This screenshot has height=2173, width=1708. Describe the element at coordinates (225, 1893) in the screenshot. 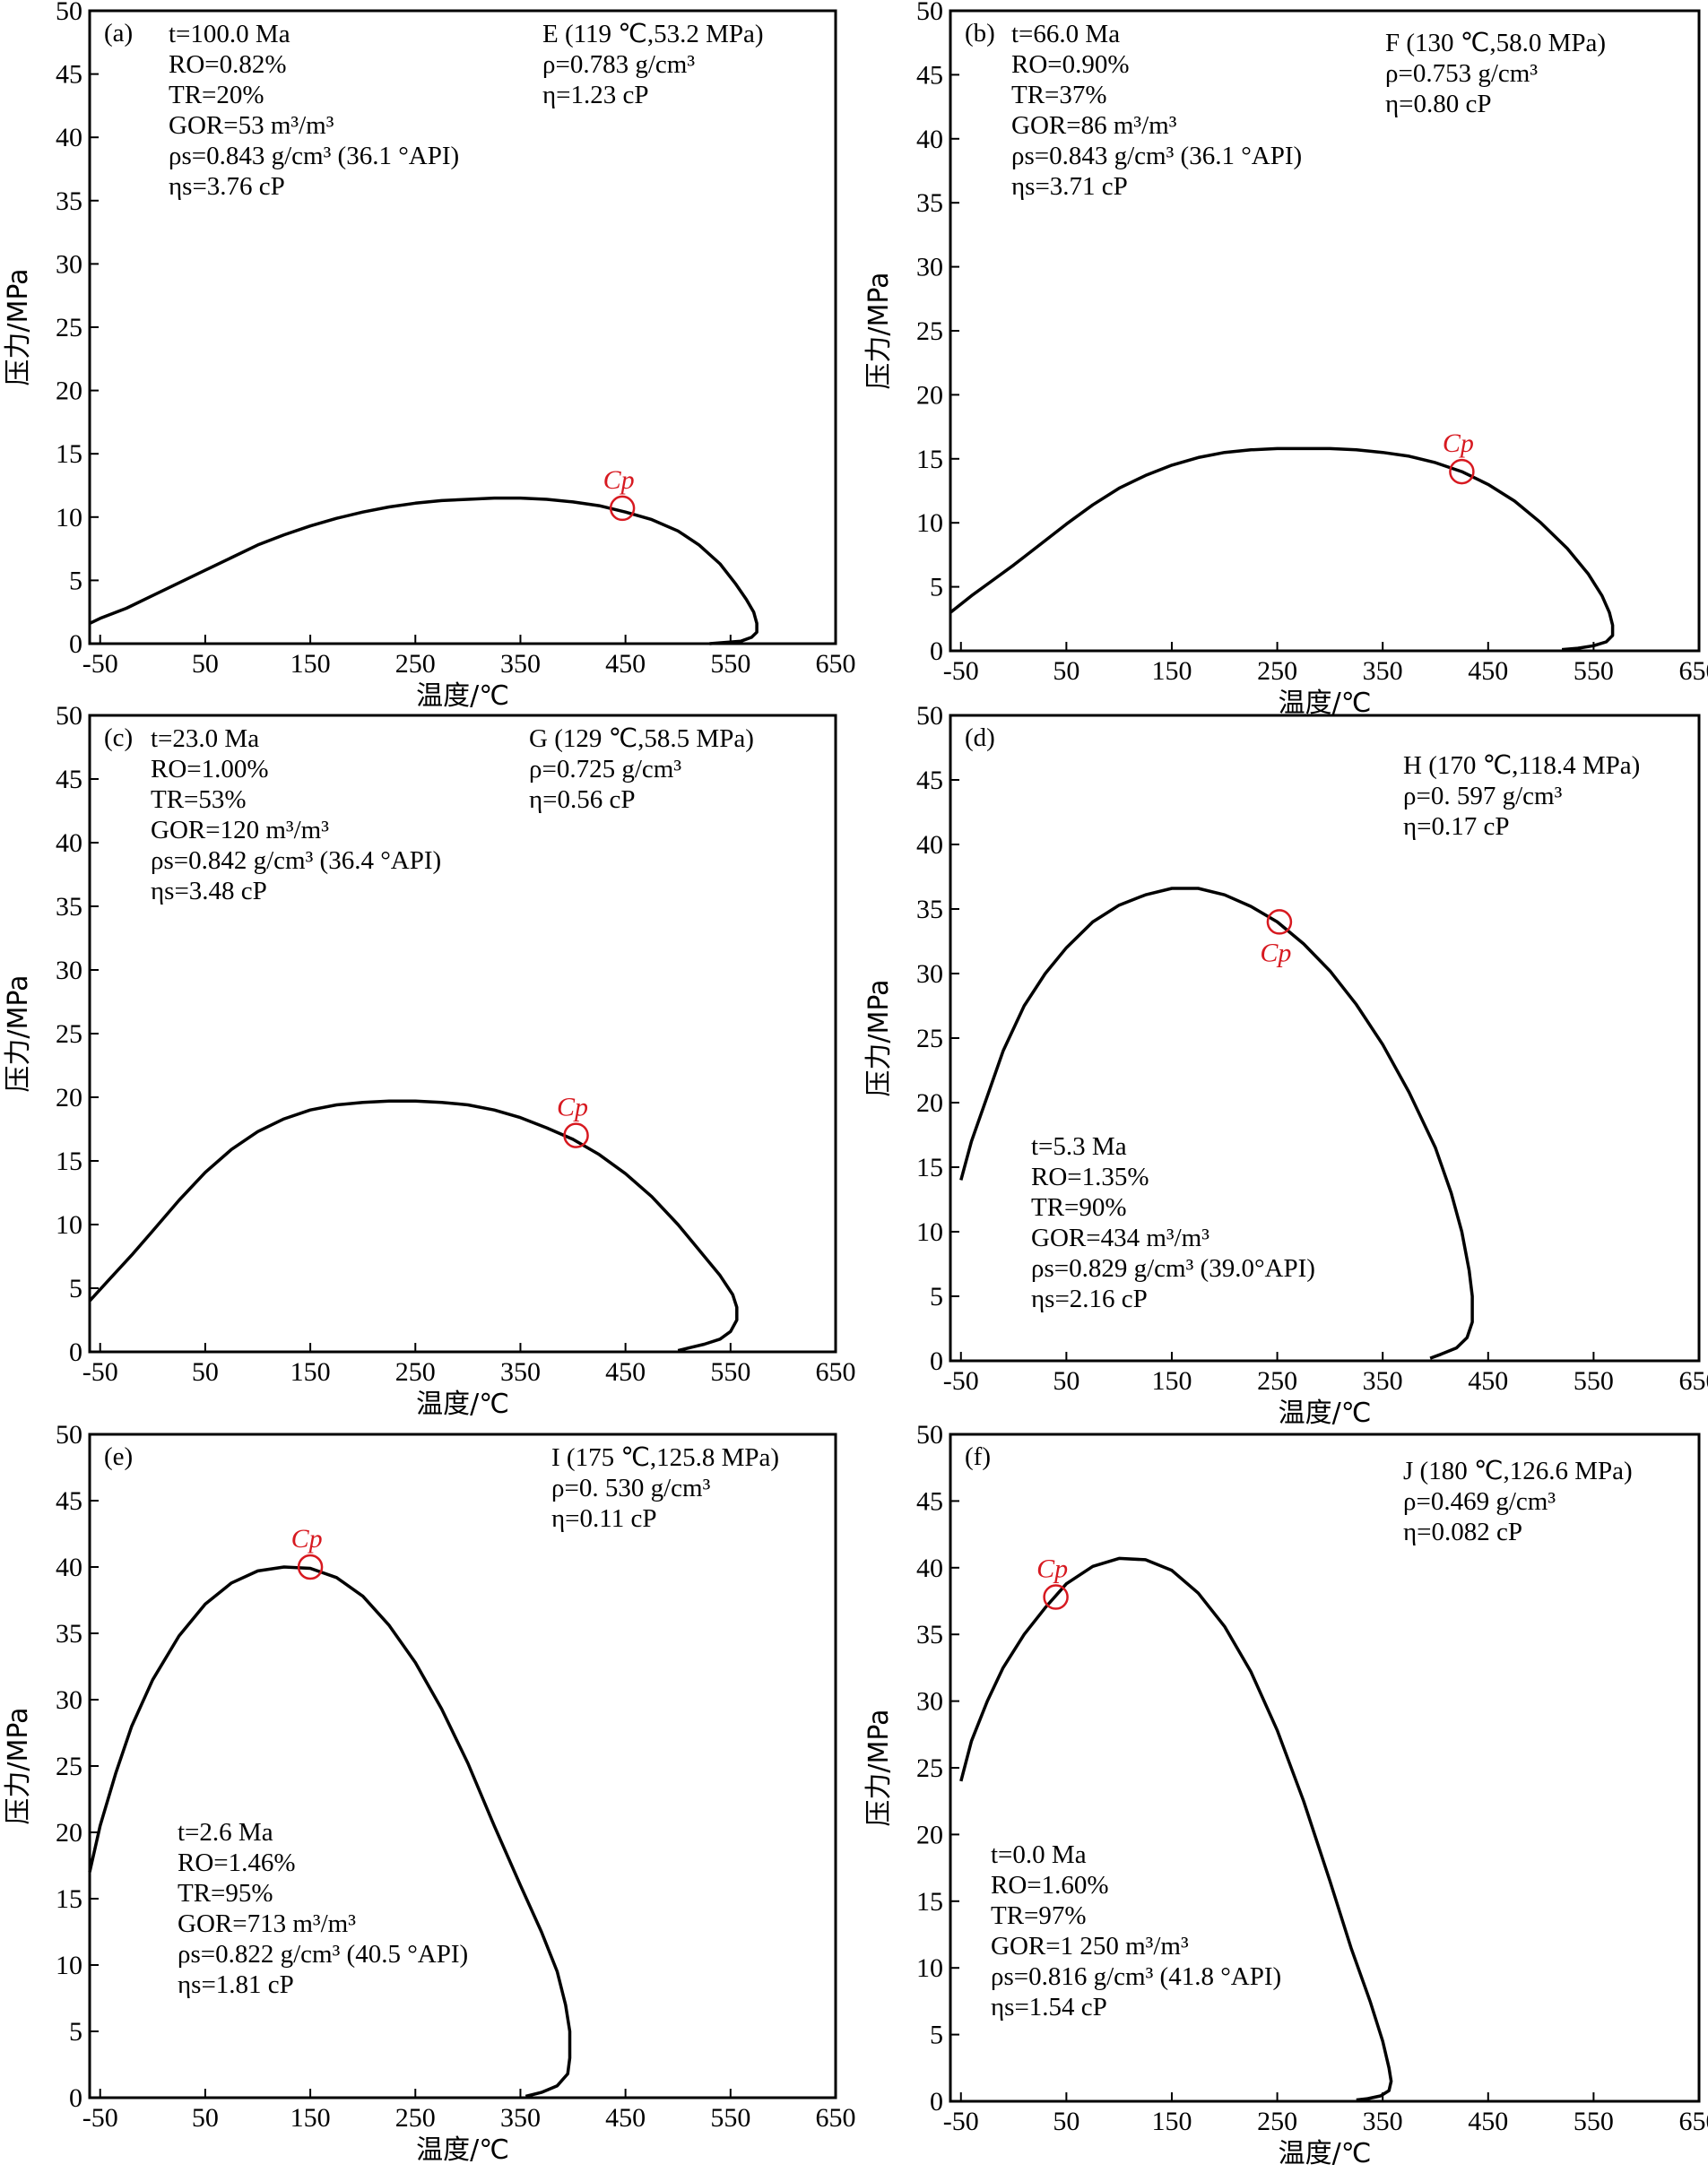

I see `sample-param-line: TR=95%` at that location.